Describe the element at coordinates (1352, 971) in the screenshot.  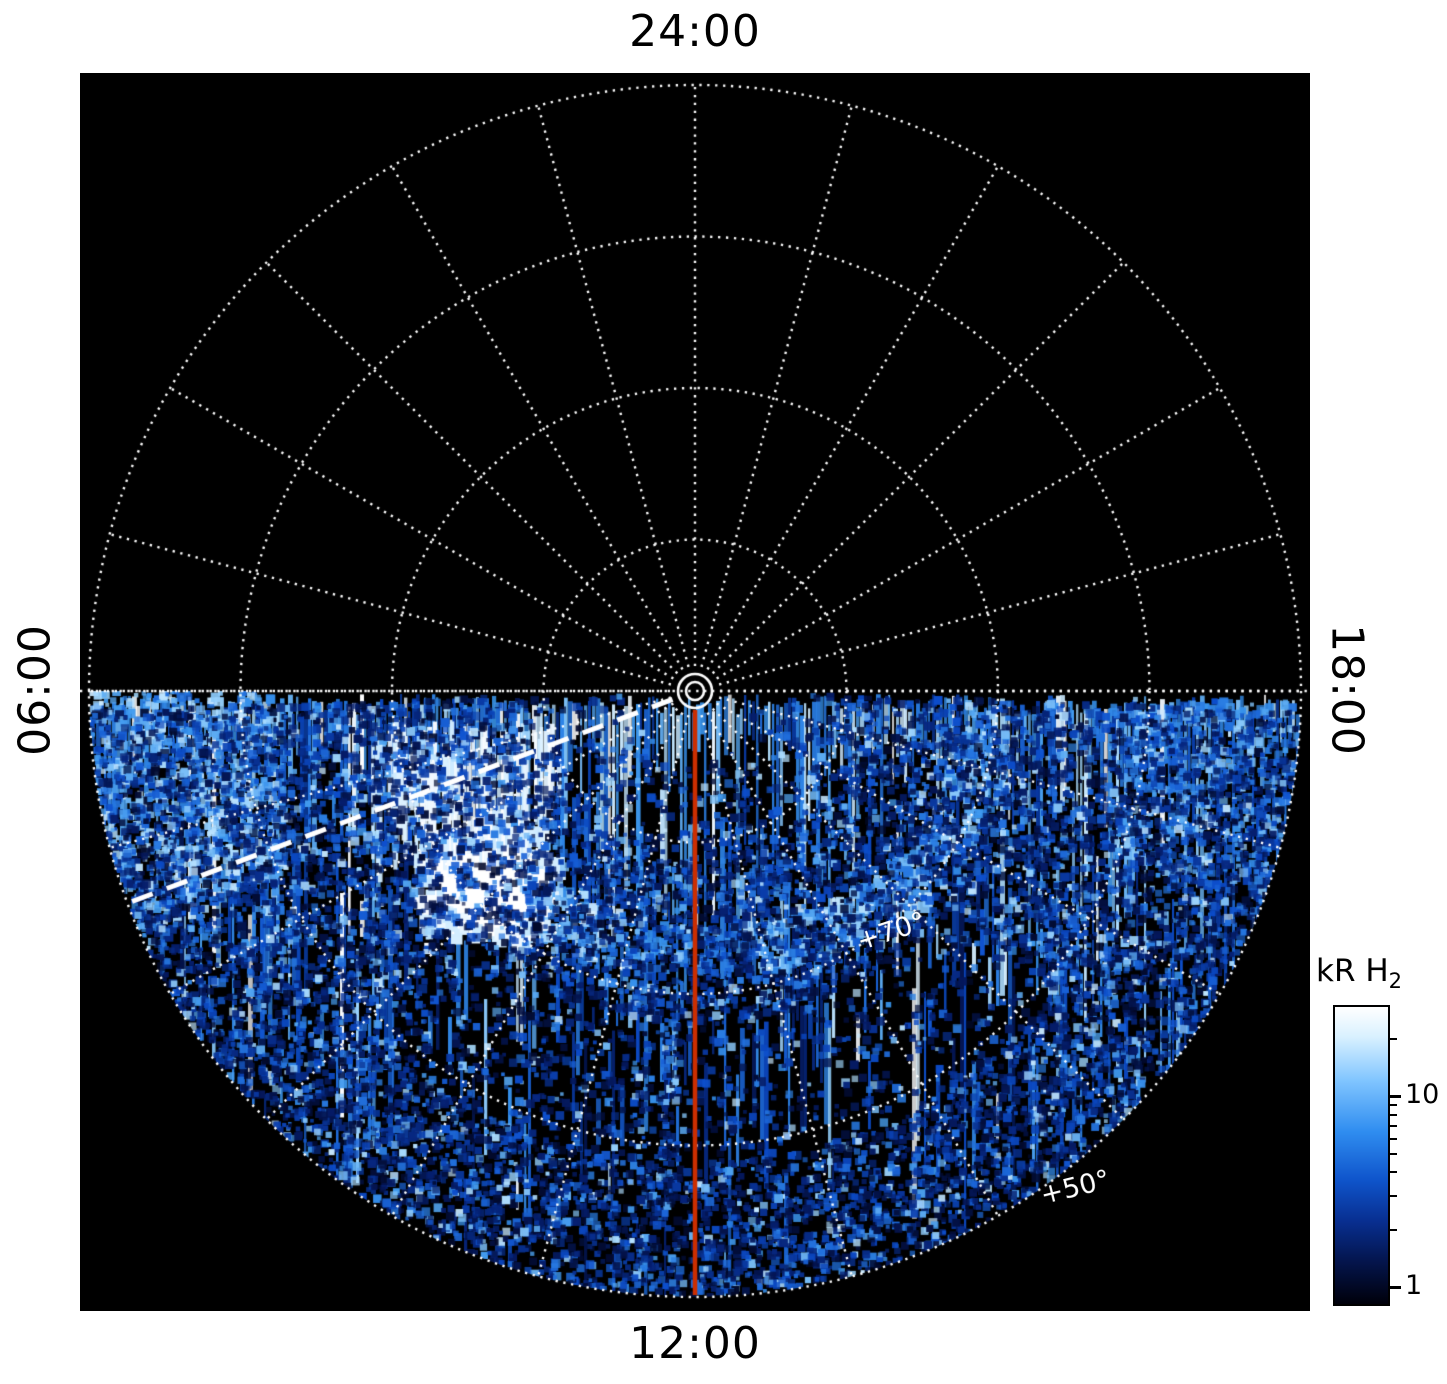
I see `colorbar-title-main: kR H` at that location.